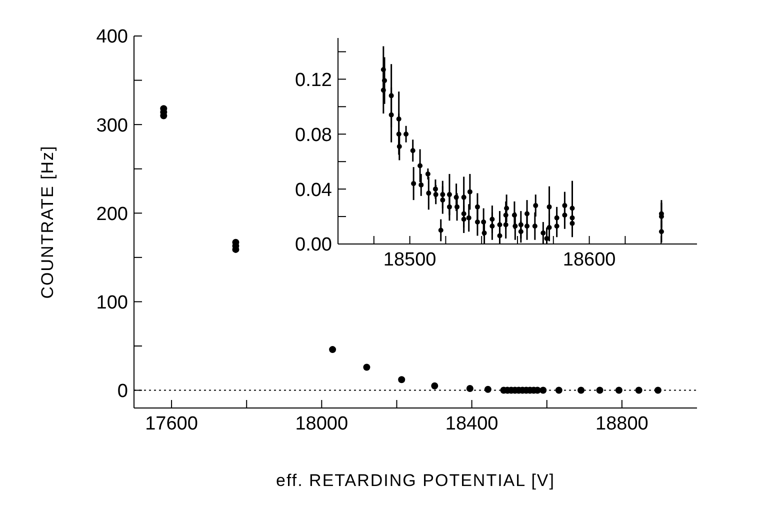  What do you see at coordinates (313, 80) in the screenshot?
I see `y-tick-label: 0.12` at bounding box center [313, 80].